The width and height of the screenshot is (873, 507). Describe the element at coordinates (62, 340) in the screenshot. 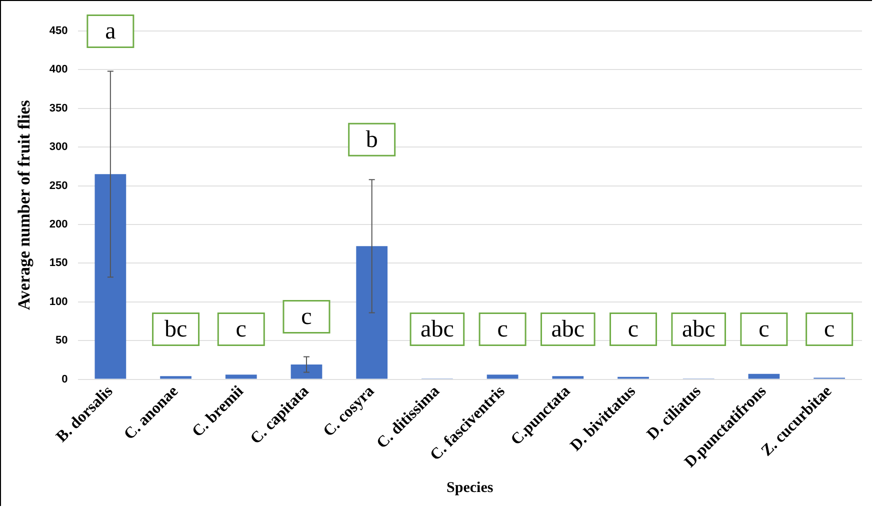

I see `y-tick-label: 50` at that location.